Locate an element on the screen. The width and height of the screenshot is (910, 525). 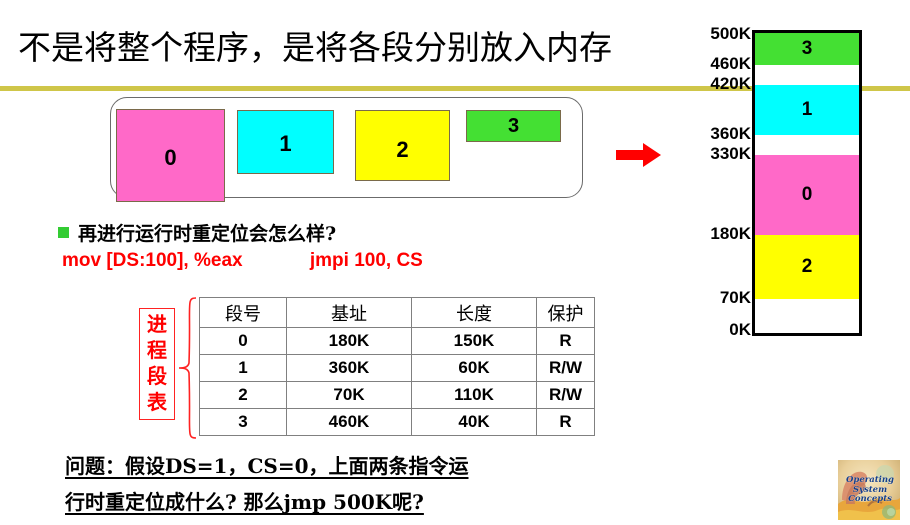
memory-axis-label-420k: 420K is located at coordinates (730, 83).